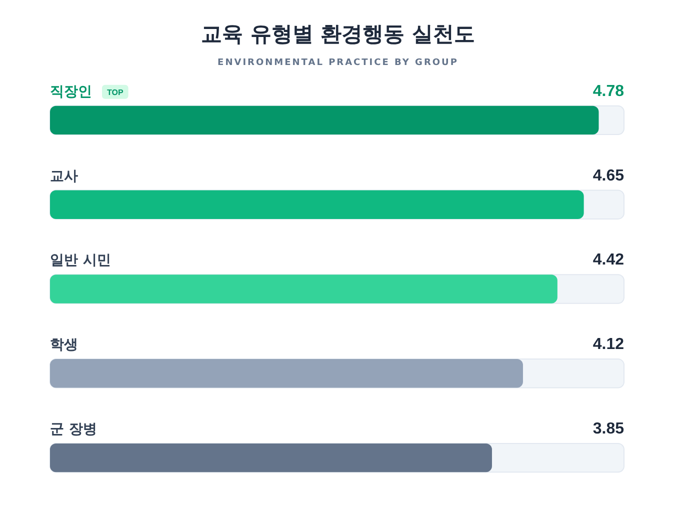 The image size is (676, 532). I want to click on y-tick-label: 직장인, so click(71, 92).